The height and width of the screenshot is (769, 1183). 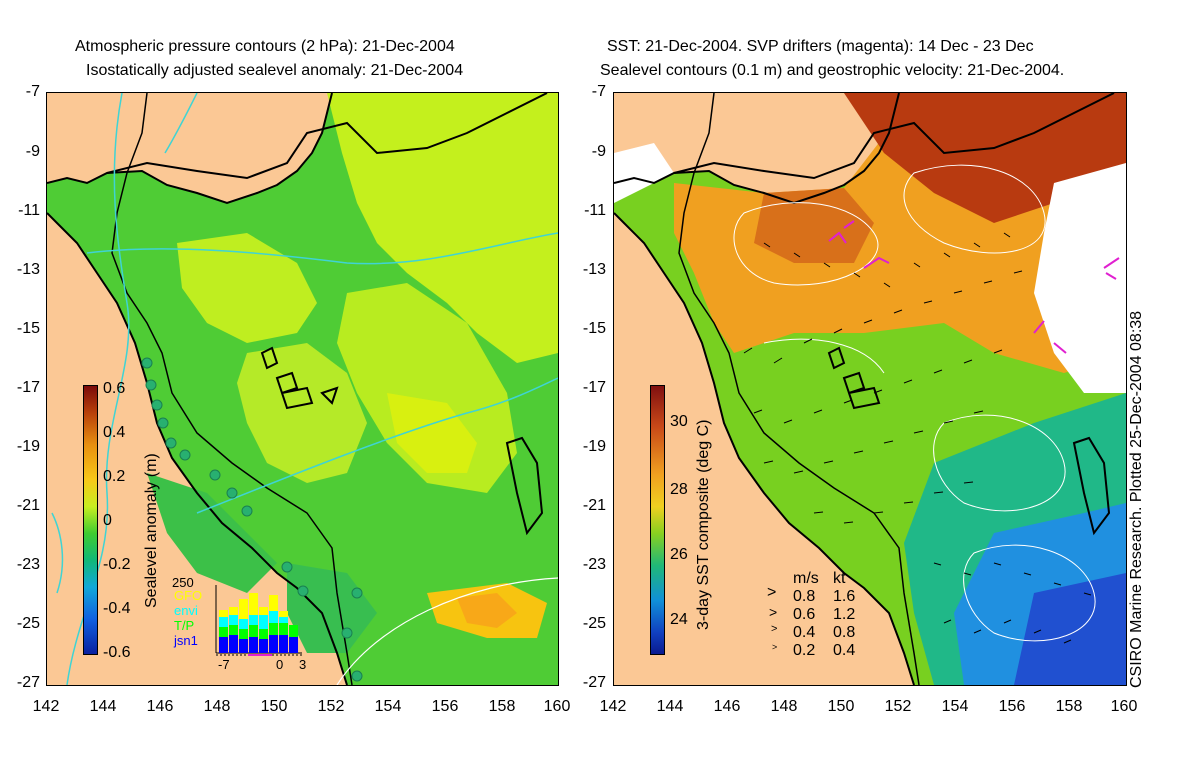 What do you see at coordinates (594, 505) in the screenshot?
I see `right-y-tick: -21` at bounding box center [594, 505].